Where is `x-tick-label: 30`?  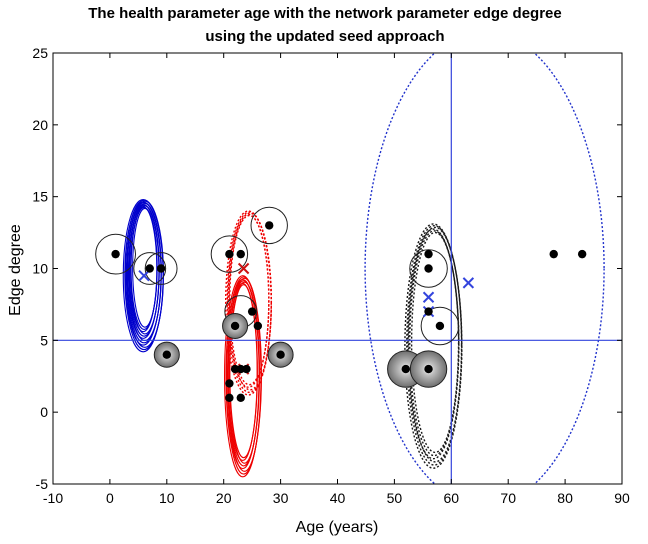 x-tick-label: 30 is located at coordinates (281, 498).